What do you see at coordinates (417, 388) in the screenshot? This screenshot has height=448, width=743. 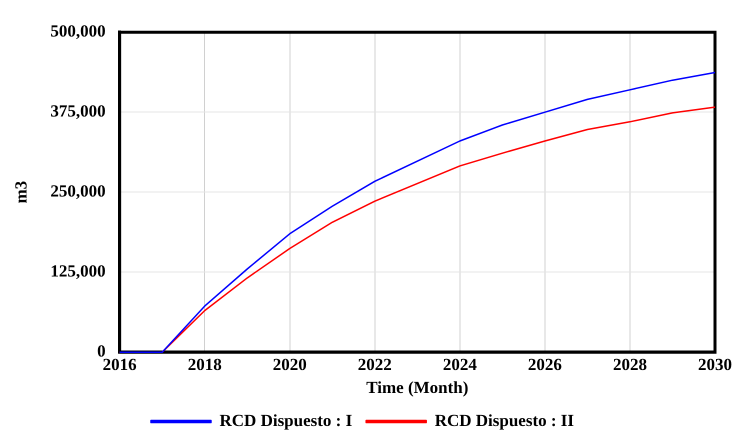 I see `x-axis-title: Time (Month)` at bounding box center [417, 388].